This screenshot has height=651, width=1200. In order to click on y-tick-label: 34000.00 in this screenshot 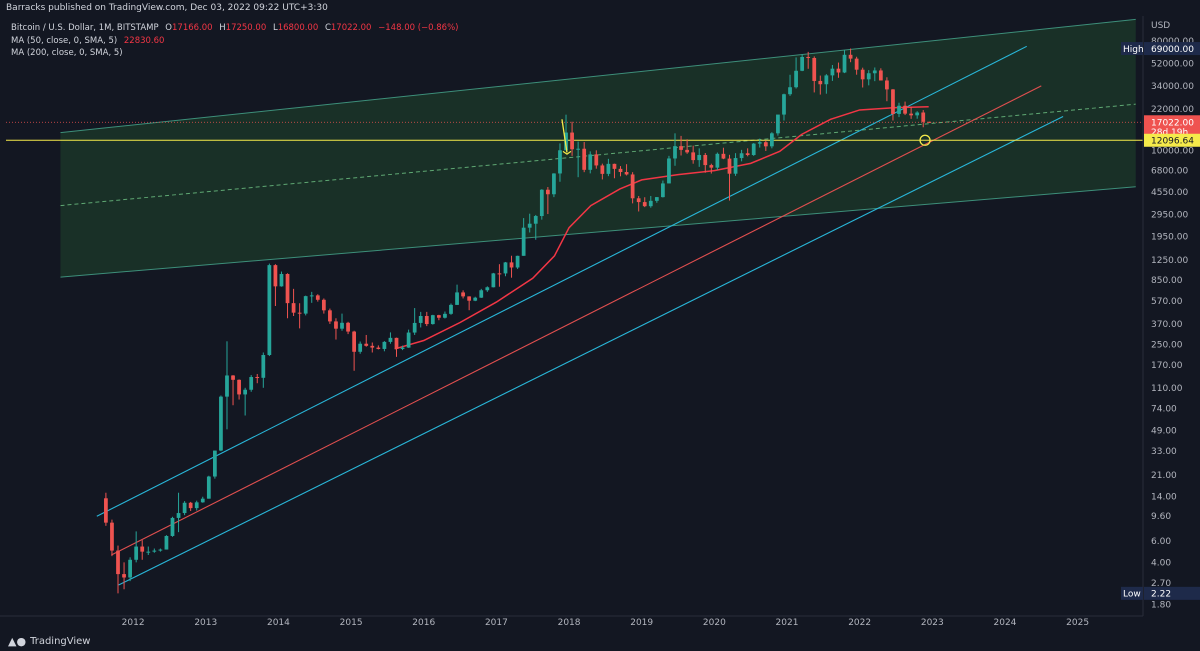, I will do `click(1172, 87)`.